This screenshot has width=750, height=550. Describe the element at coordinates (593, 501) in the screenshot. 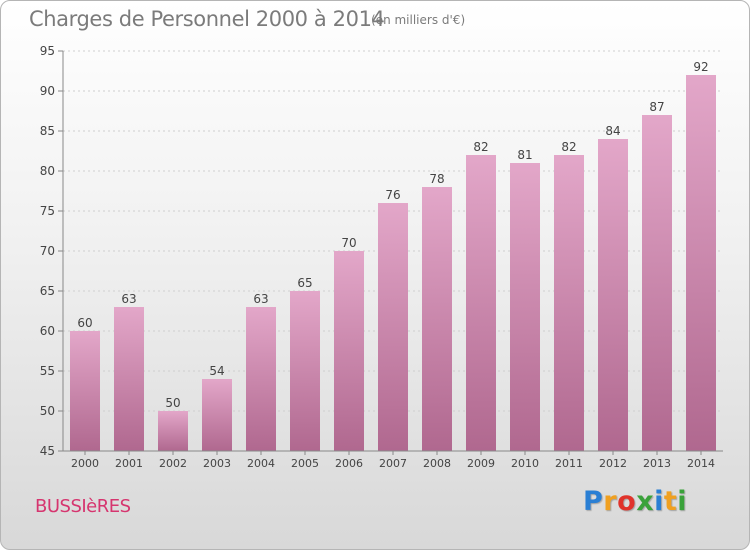

I see `logo-letter: P` at that location.